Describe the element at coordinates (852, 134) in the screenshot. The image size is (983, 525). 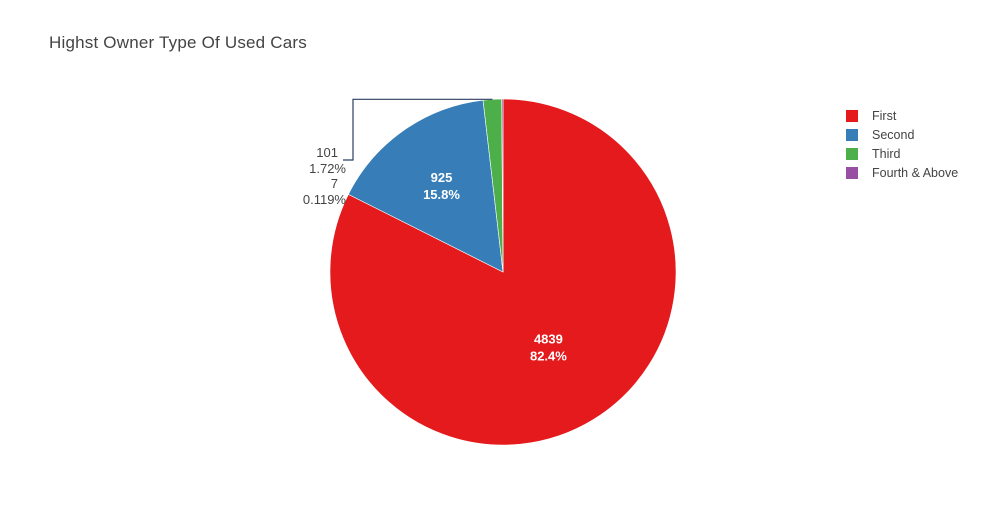
I see `legend-swatch-second` at that location.